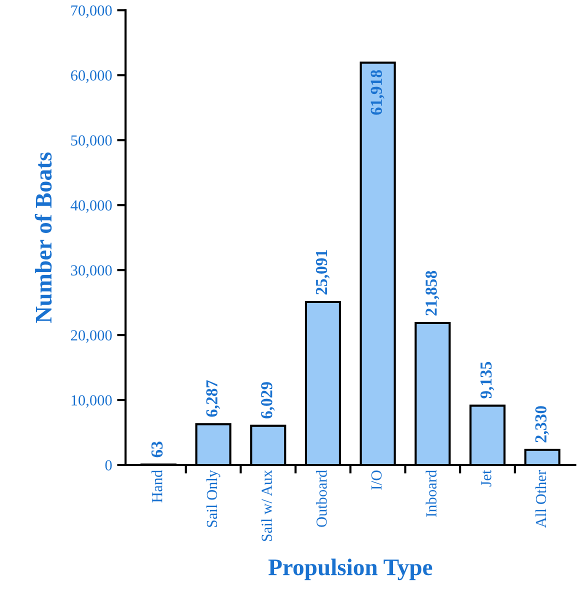 The image size is (584, 600). I want to click on data-label: 63, so click(157, 450).